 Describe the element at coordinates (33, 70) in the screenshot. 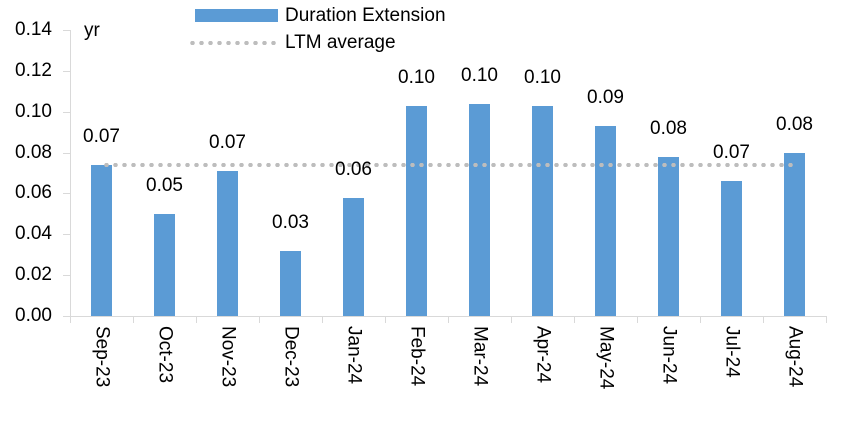

I see `y-tick-label: 0.12` at that location.